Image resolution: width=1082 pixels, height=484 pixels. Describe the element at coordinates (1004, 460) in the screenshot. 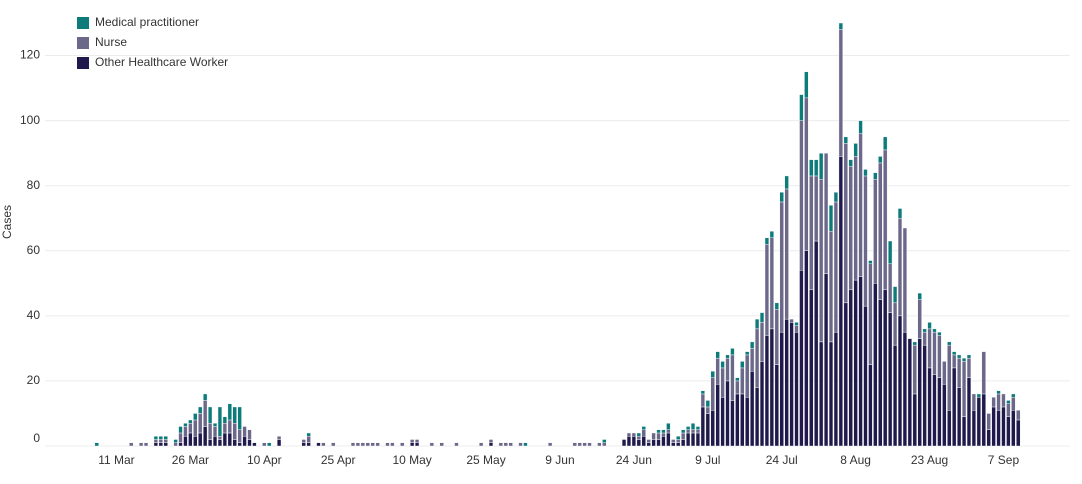

I see `x-tick-label: 7 Sep` at that location.